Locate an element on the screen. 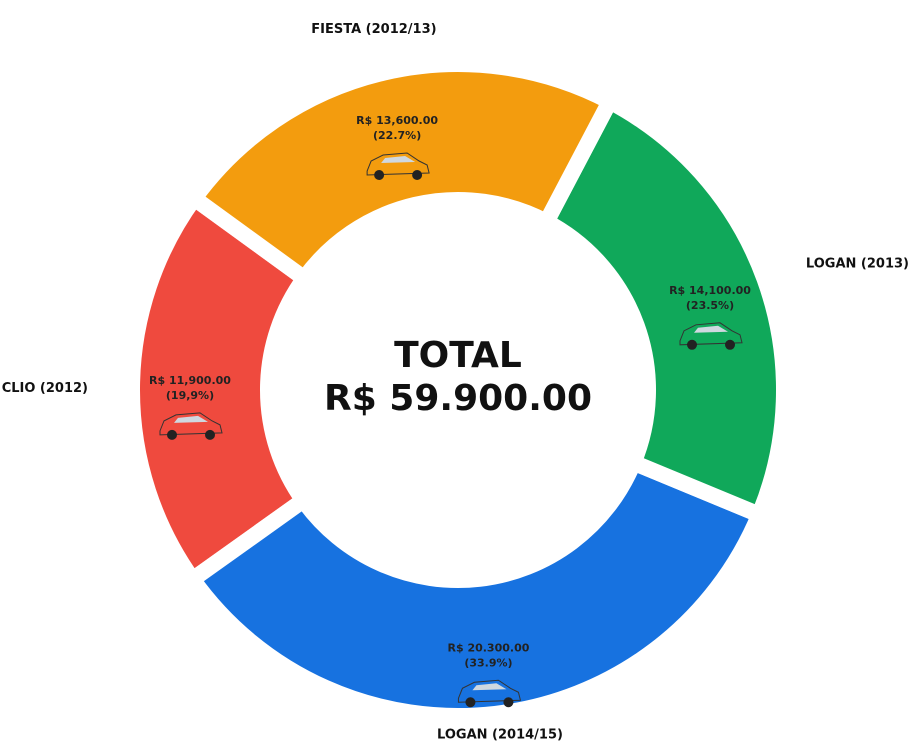 Image resolution: width=916 pixels, height=745 pixels. category-label: CLIO (2012) is located at coordinates (45, 388).